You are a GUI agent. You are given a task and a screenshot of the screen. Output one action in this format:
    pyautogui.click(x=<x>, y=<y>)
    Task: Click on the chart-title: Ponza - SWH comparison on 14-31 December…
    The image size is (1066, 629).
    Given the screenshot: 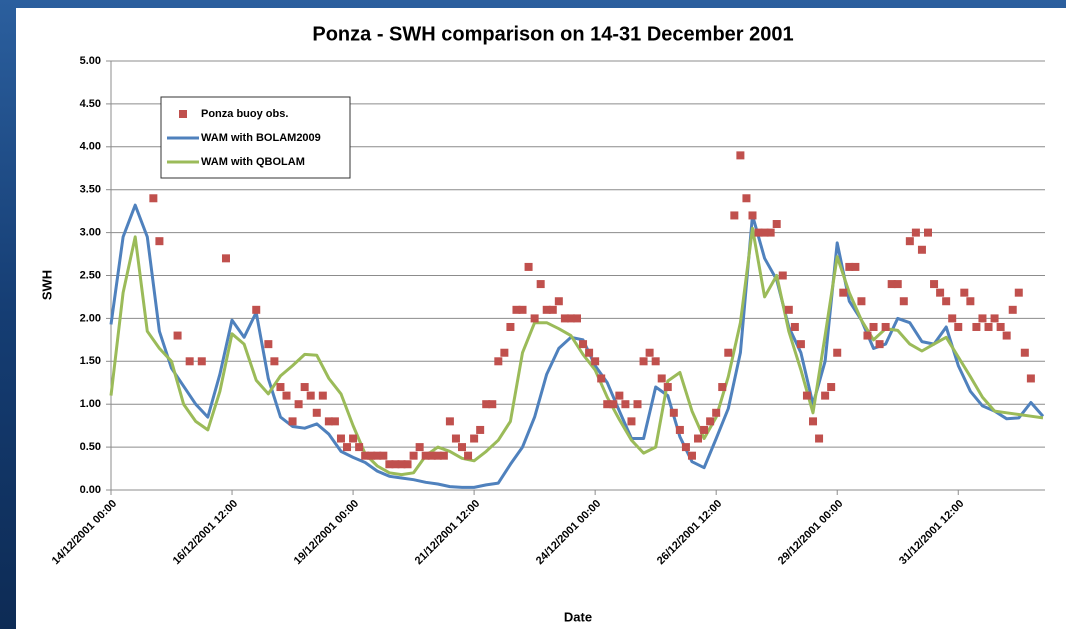 What is the action you would take?
    pyautogui.click(x=552, y=34)
    